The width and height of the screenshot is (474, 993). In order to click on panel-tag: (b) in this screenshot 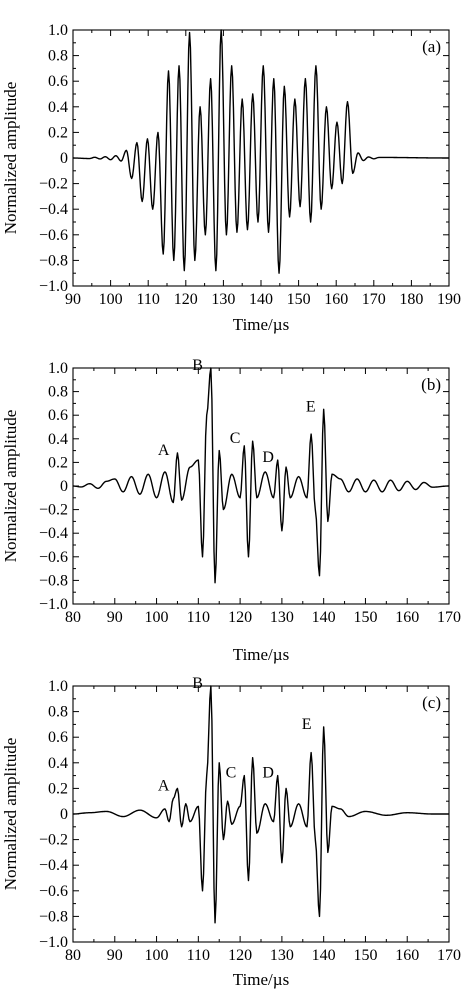, I will do `click(431, 384)`.